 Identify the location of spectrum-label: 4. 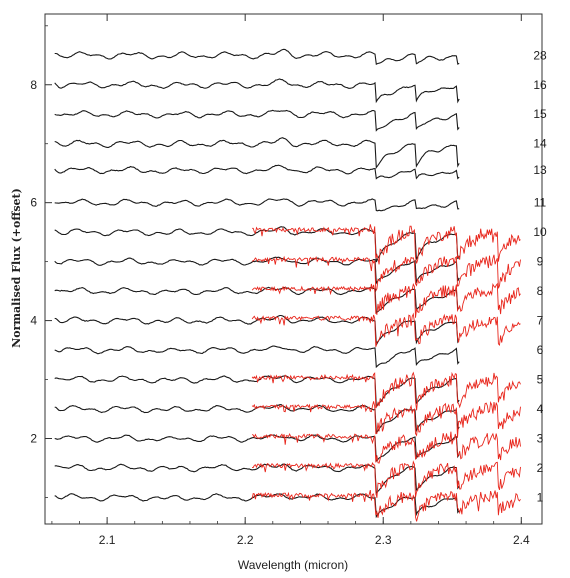
(540, 409).